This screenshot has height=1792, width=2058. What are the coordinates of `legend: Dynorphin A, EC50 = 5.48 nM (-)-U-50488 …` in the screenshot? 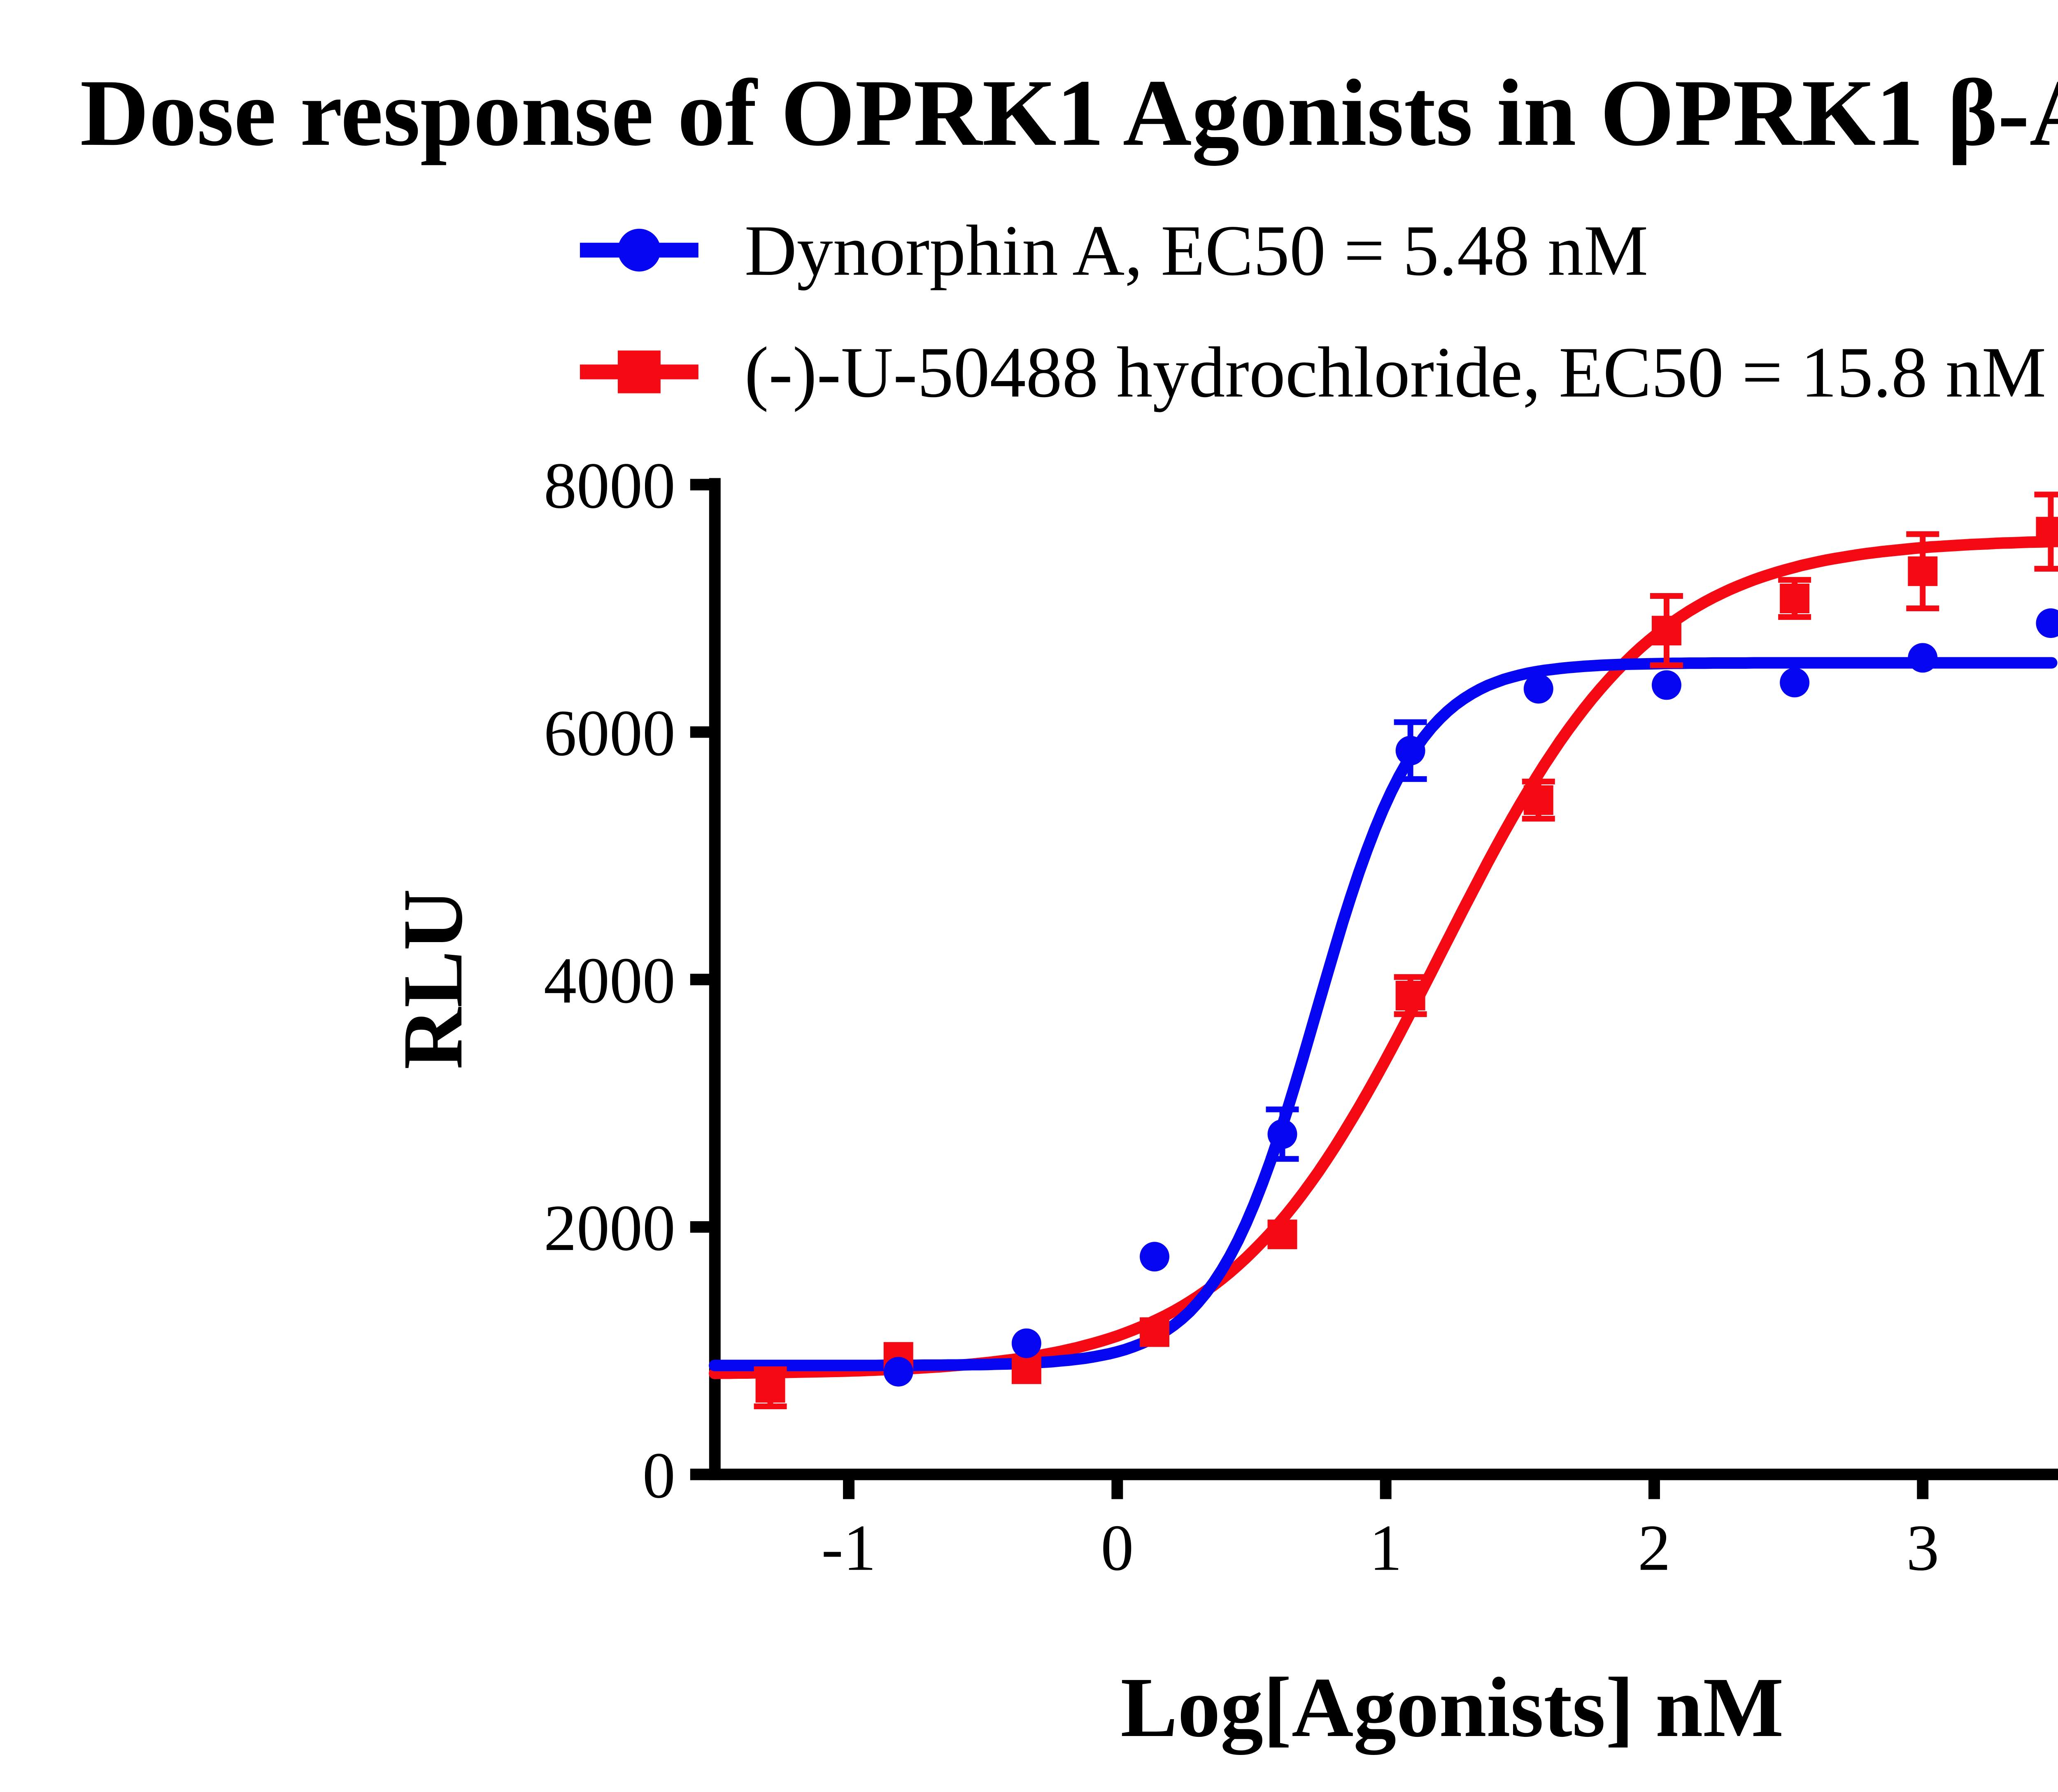 It's located at (1313, 312).